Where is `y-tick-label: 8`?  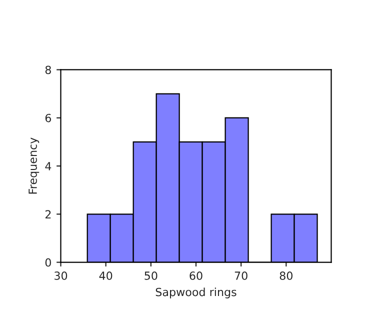 y-tick-label: 8 is located at coordinates (48, 70).